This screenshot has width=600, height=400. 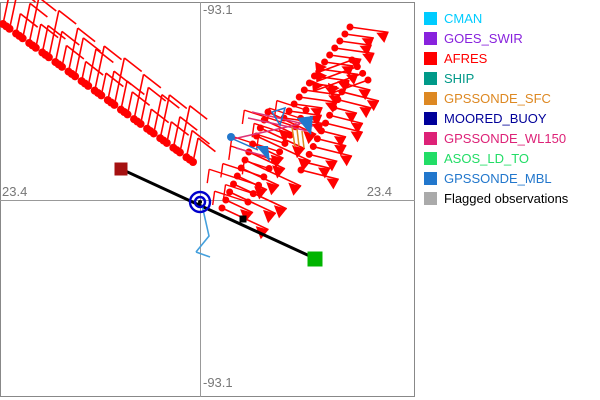 What do you see at coordinates (430, 98) in the screenshot?
I see `legend-swatch-gpssonde-sfc` at bounding box center [430, 98].